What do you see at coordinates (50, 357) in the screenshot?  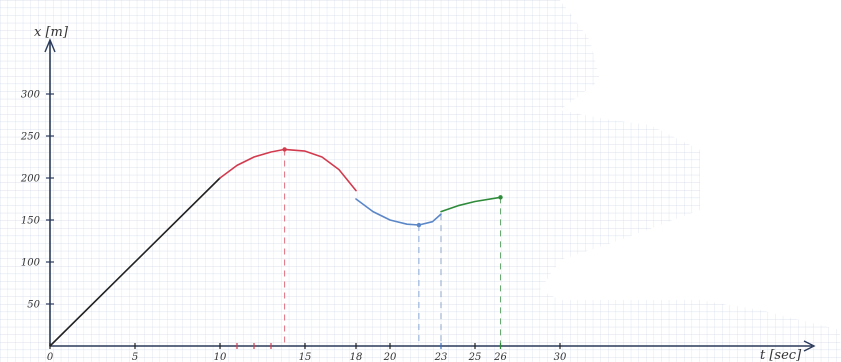 I see `x-tick-label: 0` at bounding box center [50, 357].